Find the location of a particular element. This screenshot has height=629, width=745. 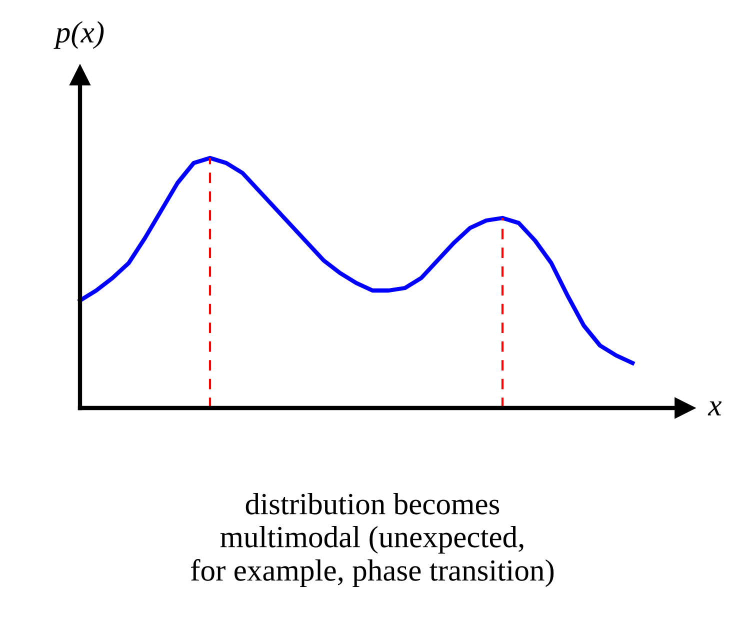

text: distribution becomes multimodal (unexpected, for example, phase transition) is located at coordinates (372, 540).